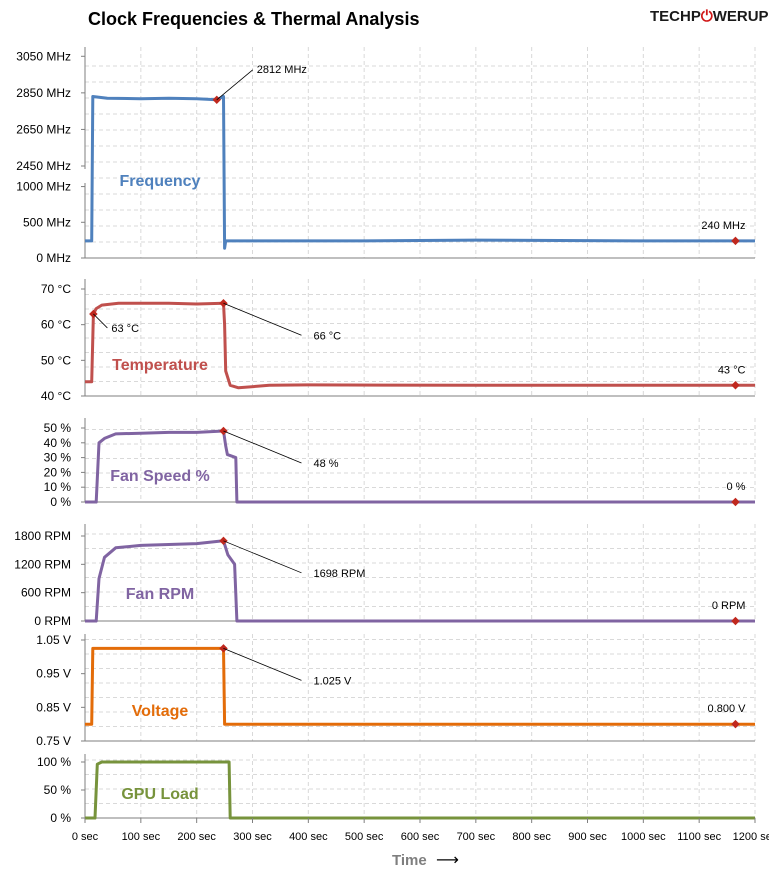  What do you see at coordinates (729, 606) in the screenshot?
I see `data-label-fan_rpm: 0 RPM` at bounding box center [729, 606].